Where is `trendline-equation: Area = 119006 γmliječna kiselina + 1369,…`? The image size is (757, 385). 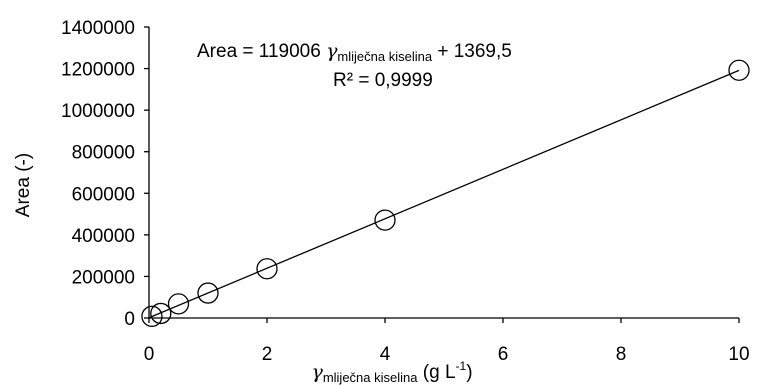
trendline-equation: Area = 119006 γmliječna kiselina + 1369,… is located at coordinates (354, 52).